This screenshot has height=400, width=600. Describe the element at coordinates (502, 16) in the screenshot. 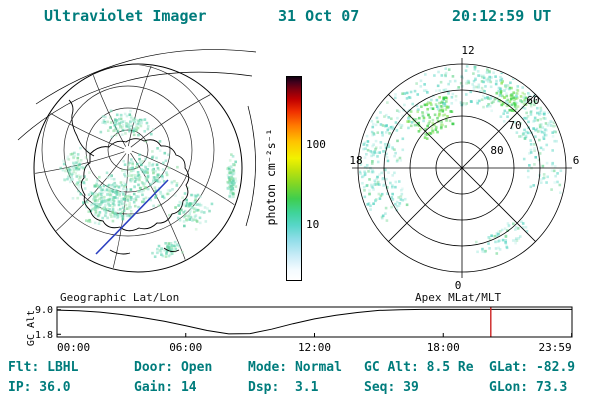

I see `time-display: 20:12:59 UT` at that location.